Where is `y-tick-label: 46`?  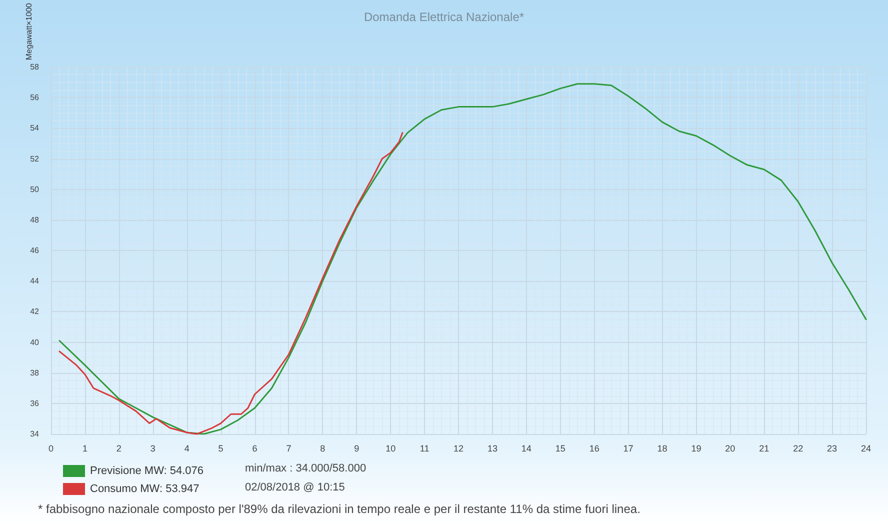
y-tick-label: 46 is located at coordinates (35, 251).